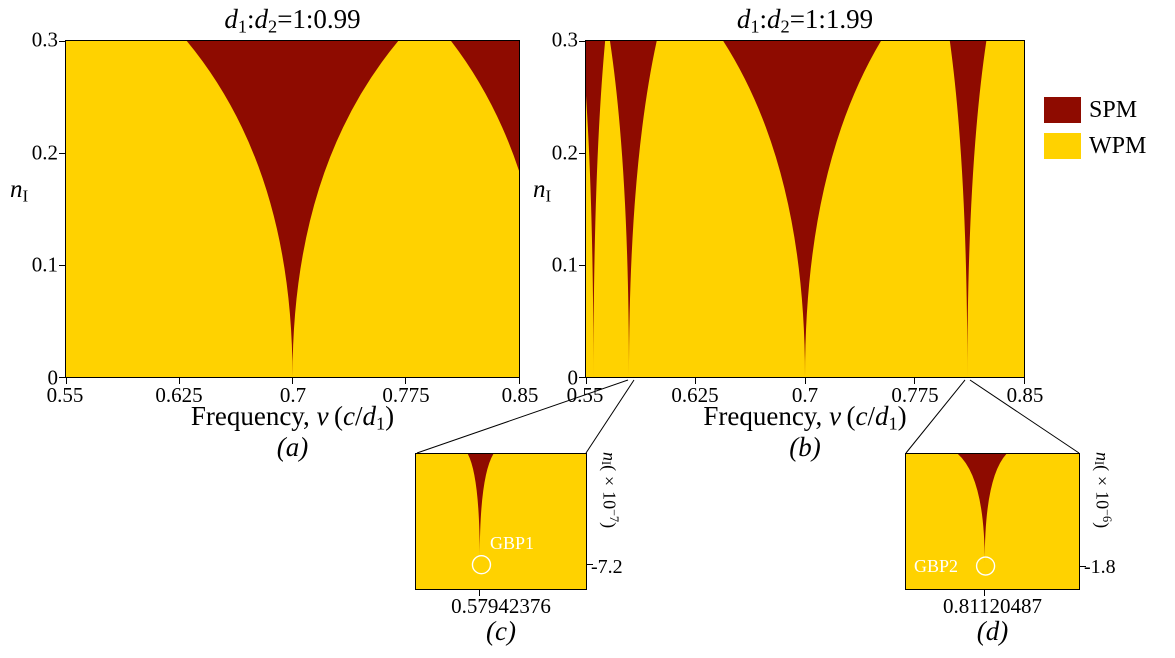  I want to click on panel-a-ytick-0: 0, so click(53, 377).